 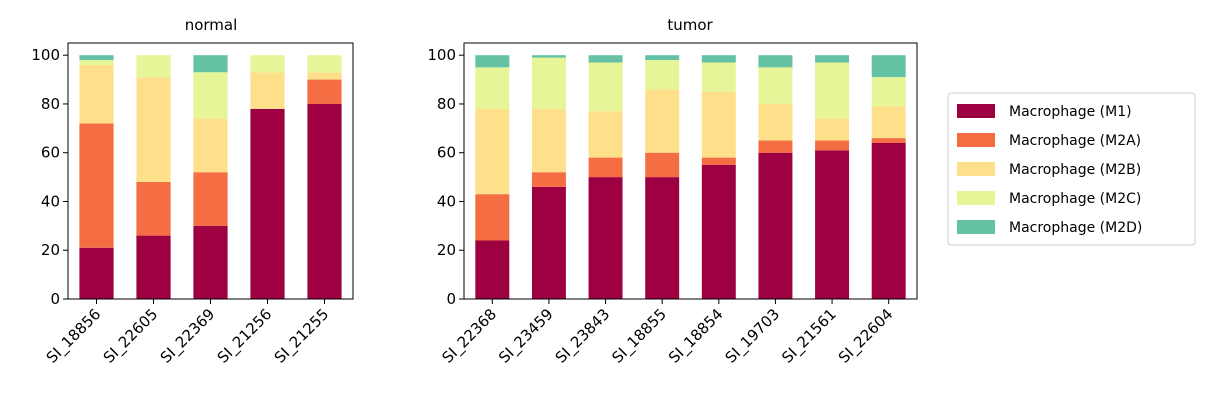 What do you see at coordinates (753, 336) in the screenshot?
I see `x-tick-label: SI_19703` at bounding box center [753, 336].